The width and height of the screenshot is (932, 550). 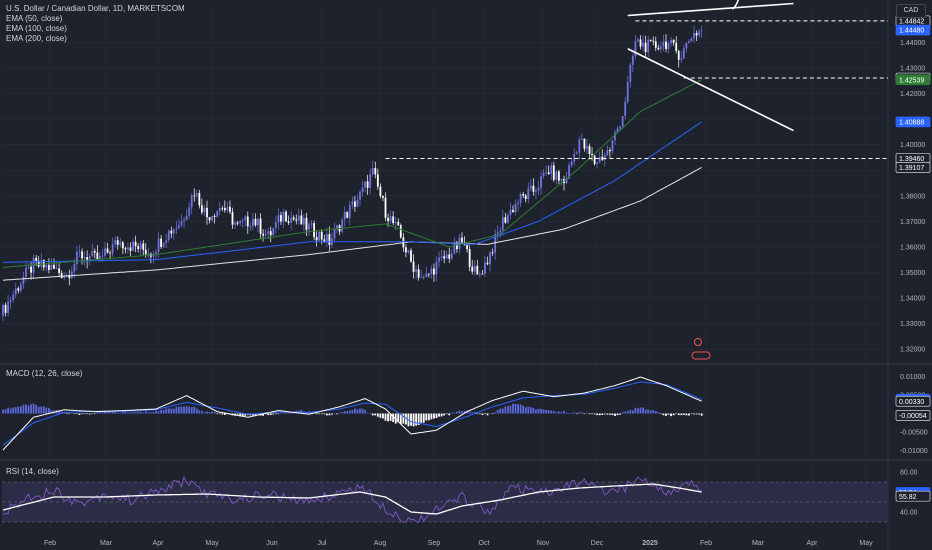 I want to click on time-axis-tick: May, so click(x=866, y=543).